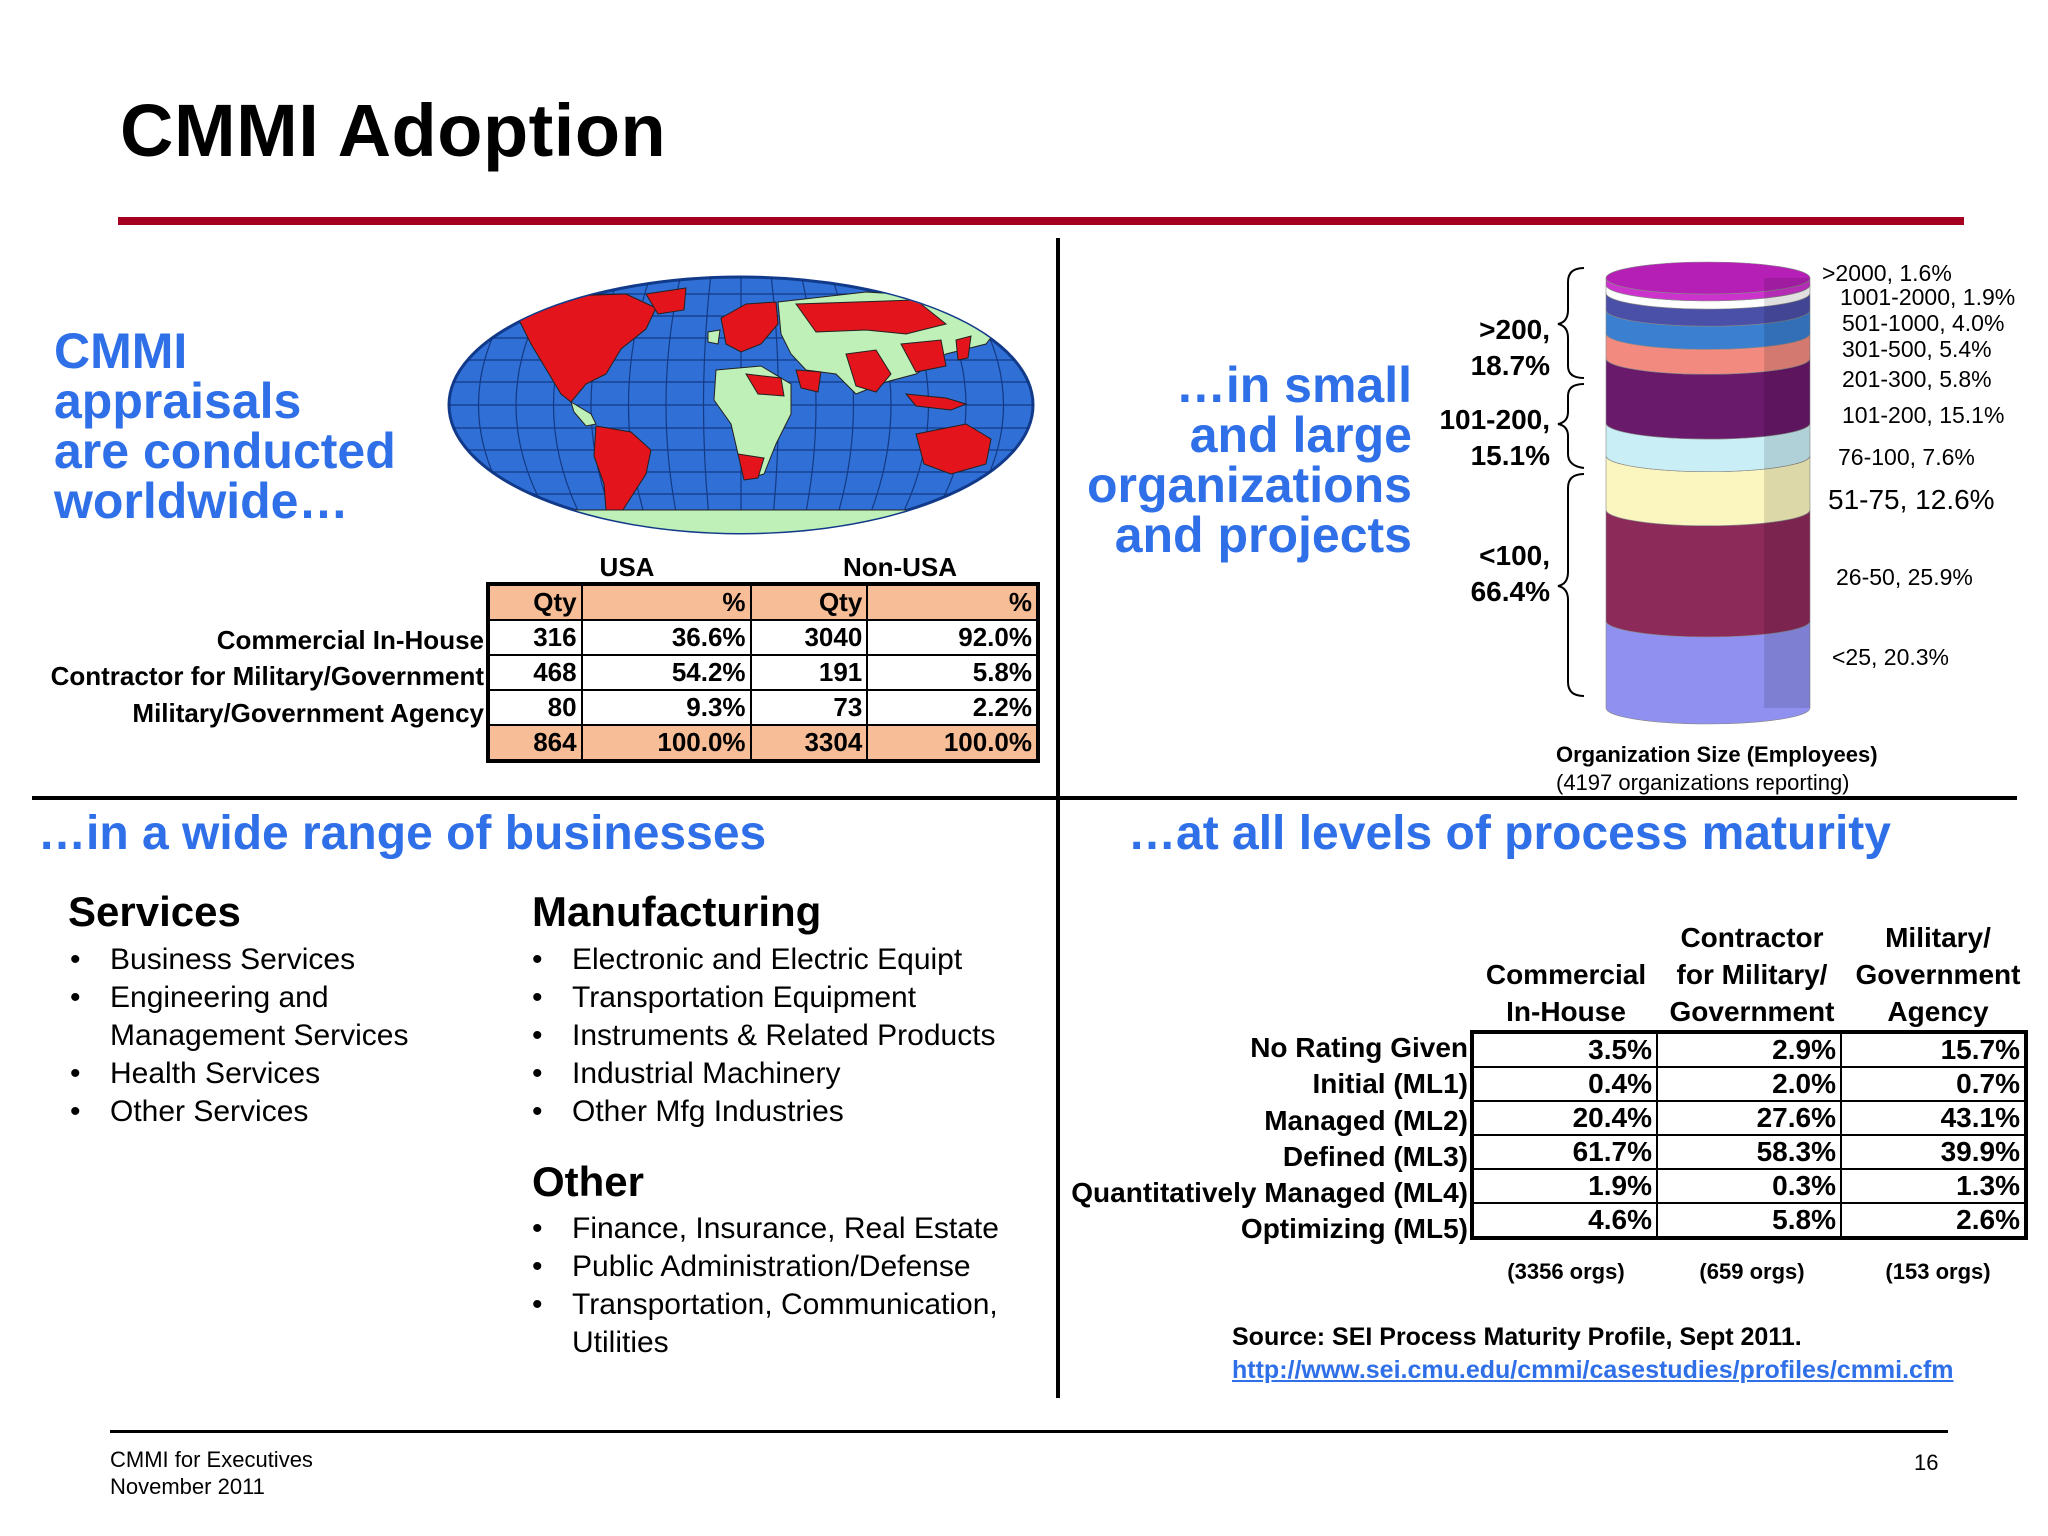 The width and height of the screenshot is (2048, 1536). I want to click on table-cell: 5.8%, so click(1749, 1220).